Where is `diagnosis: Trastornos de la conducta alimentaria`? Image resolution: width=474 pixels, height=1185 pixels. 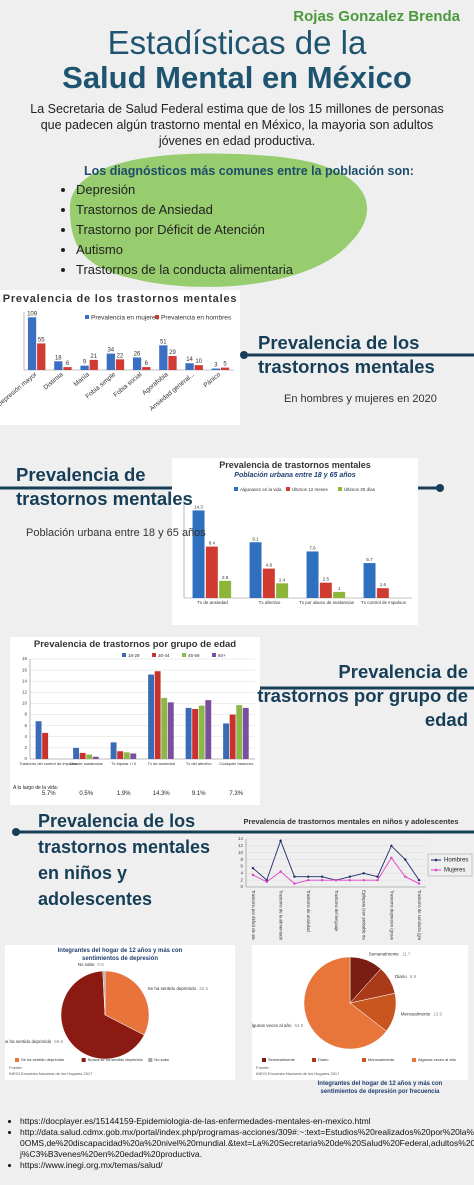 diagnosis: Trastornos de la conducta alimentaria is located at coordinates (184, 270).